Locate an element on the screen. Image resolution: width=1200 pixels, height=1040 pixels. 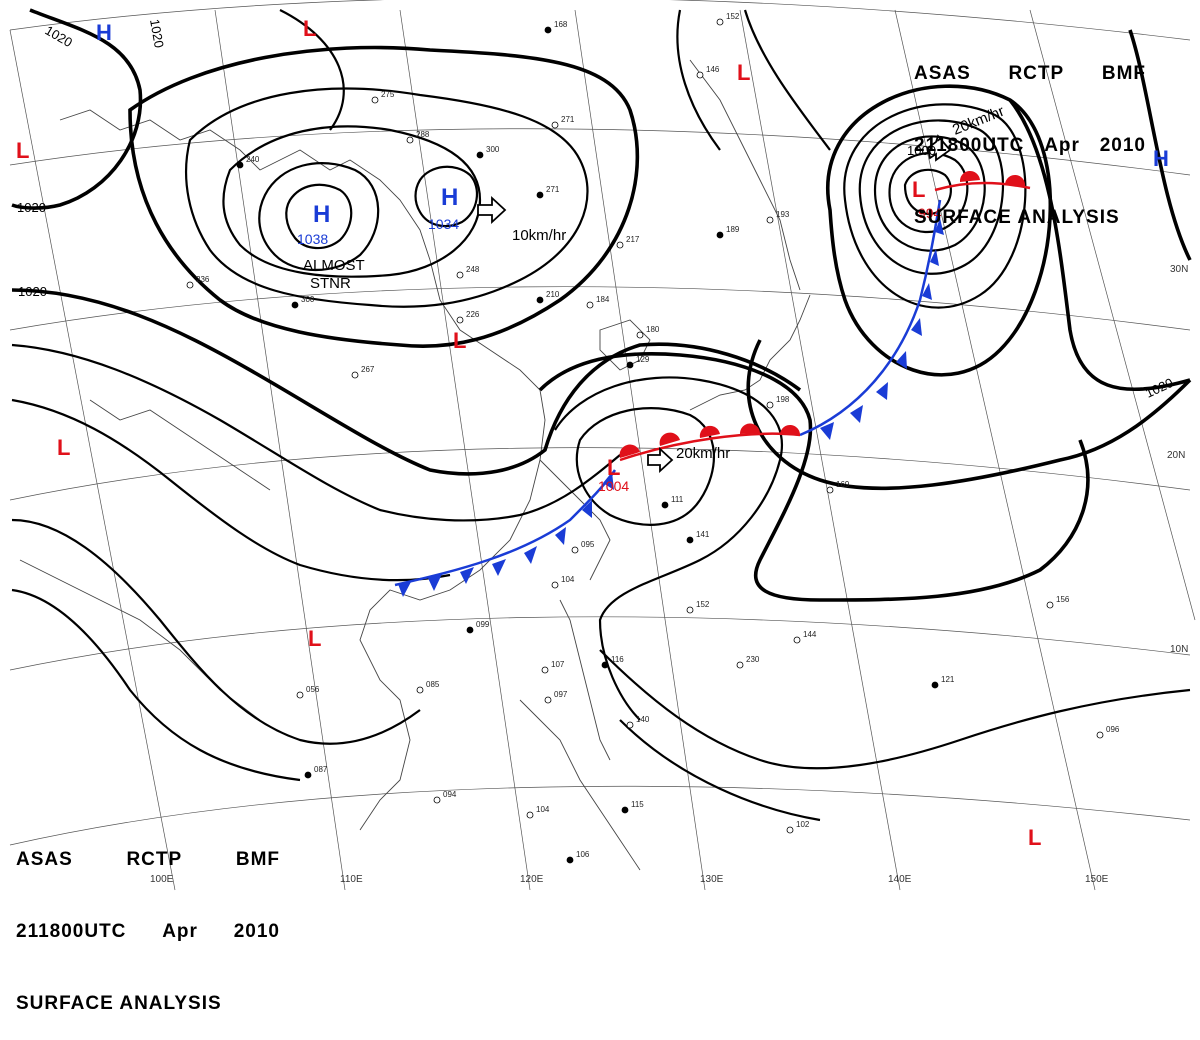
motion-arrows is located at coordinates (714, 304).